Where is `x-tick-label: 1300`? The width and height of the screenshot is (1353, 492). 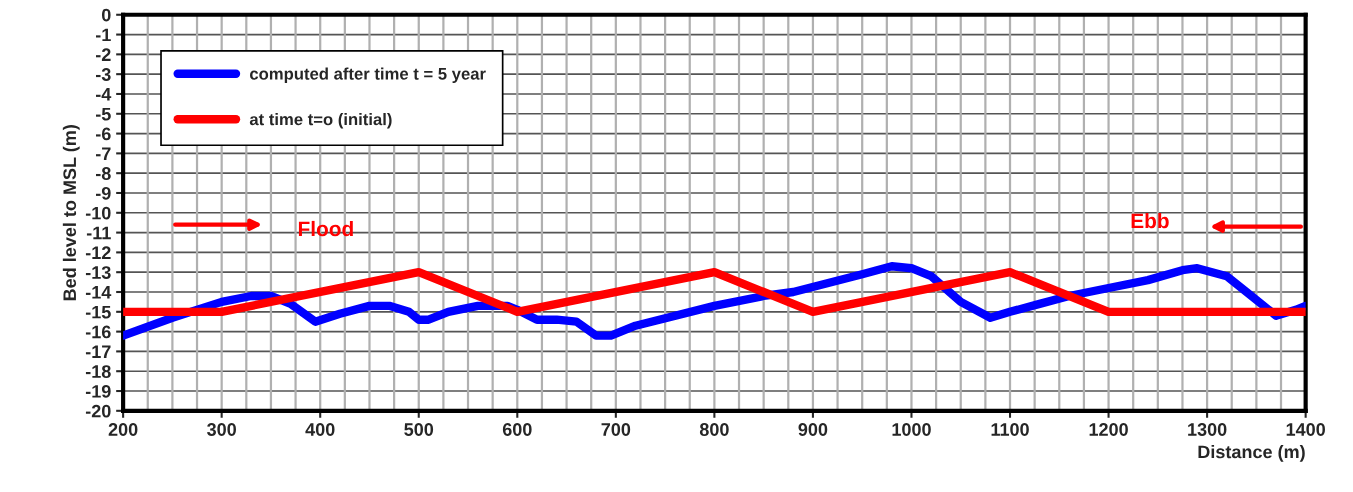 x-tick-label: 1300 is located at coordinates (1207, 429).